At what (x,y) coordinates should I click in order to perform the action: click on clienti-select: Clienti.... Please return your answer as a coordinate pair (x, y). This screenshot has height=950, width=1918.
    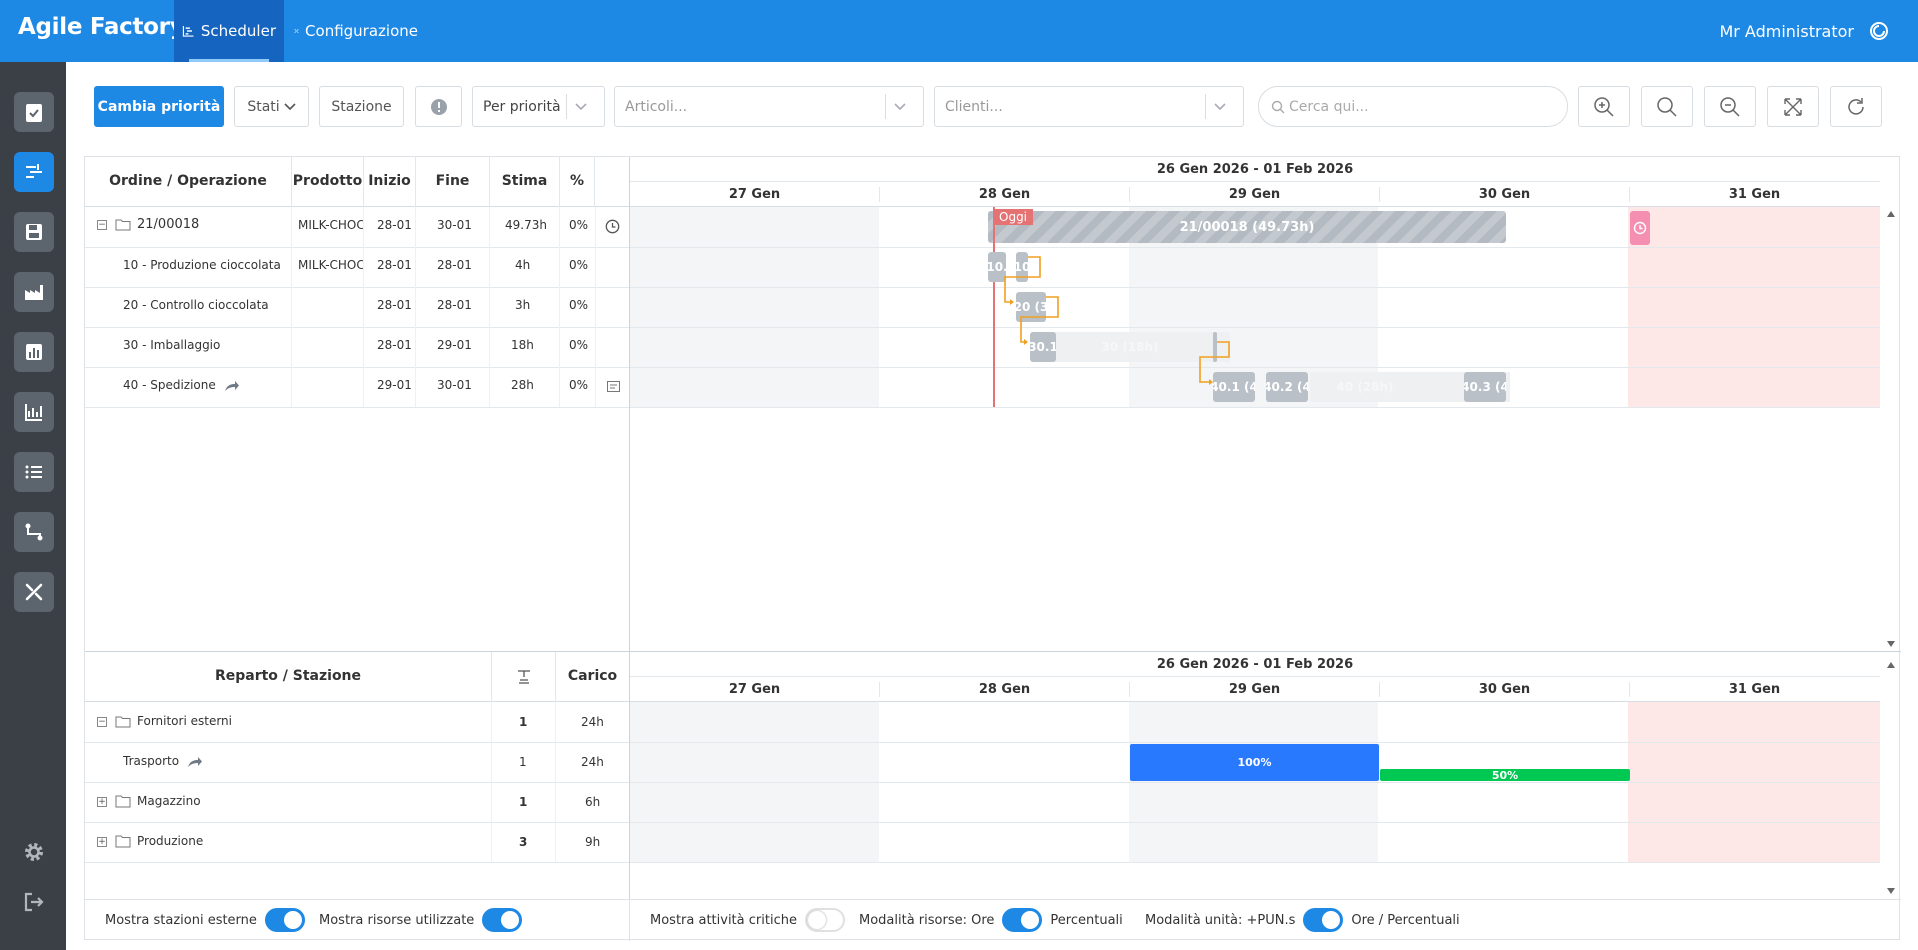
    Looking at the image, I should click on (1089, 106).